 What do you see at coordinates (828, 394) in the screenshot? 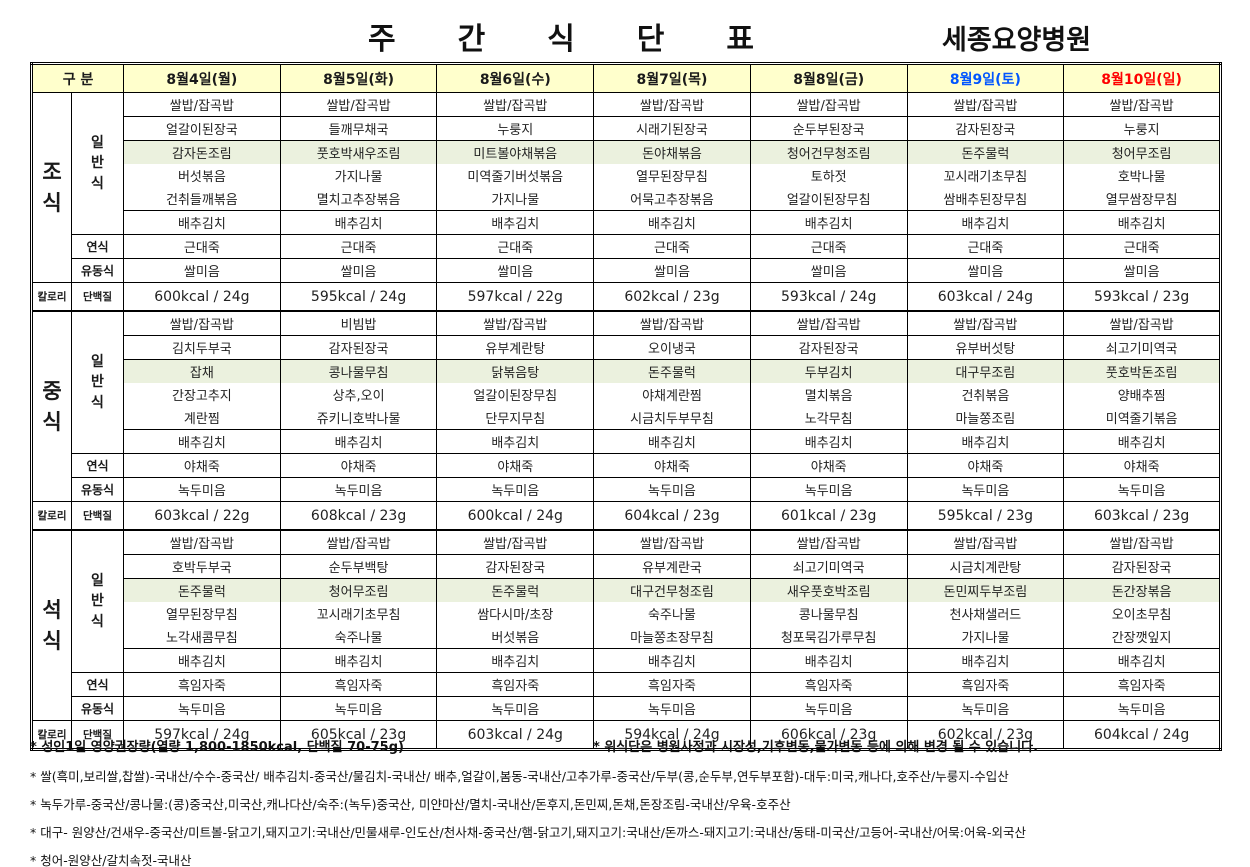
I see `menu-item-cell: 멸치볶음` at bounding box center [828, 394].